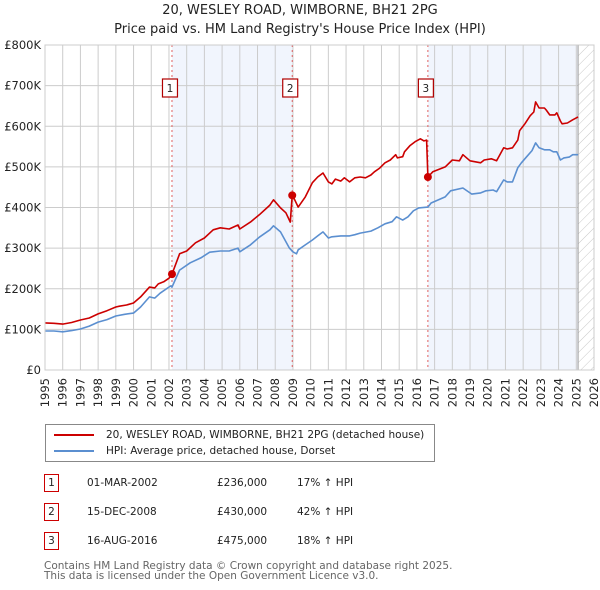 The width and height of the screenshot is (600, 590). Describe the element at coordinates (74, 451) in the screenshot. I see `legend-swatch-blue` at that location.